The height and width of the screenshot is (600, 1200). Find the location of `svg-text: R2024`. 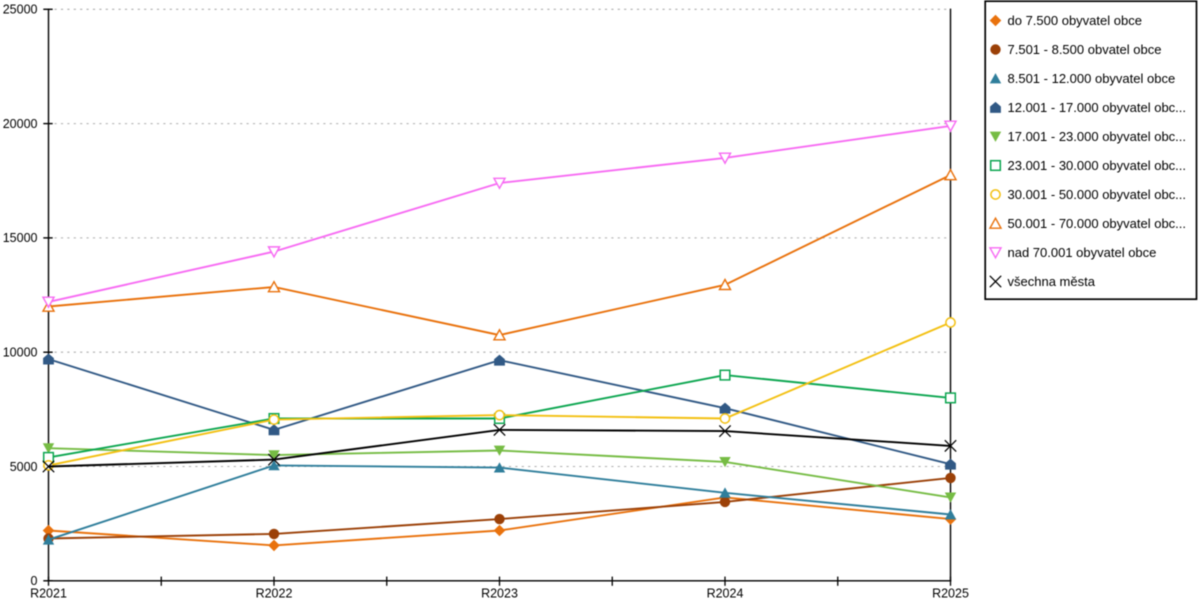

svg-text: R2024 is located at coordinates (725, 593).